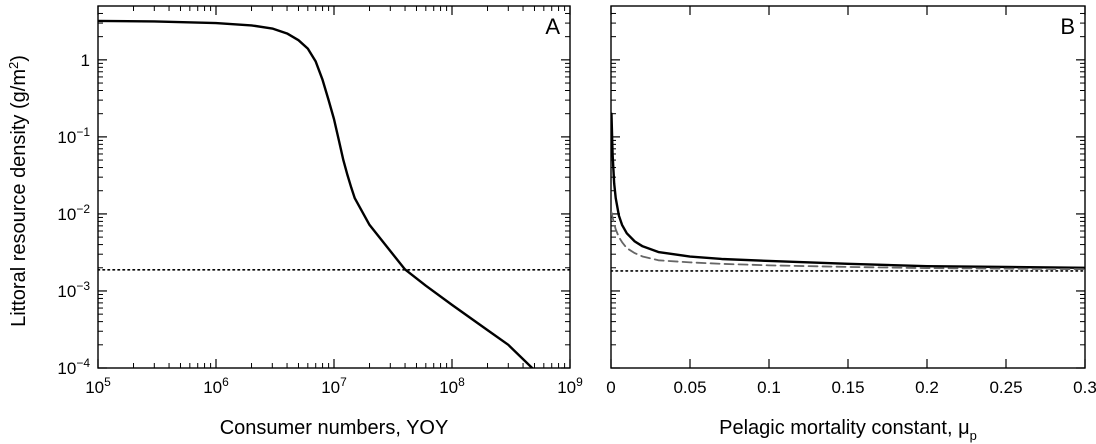 Image resolution: width=1096 pixels, height=444 pixels. What do you see at coordinates (73, 136) in the screenshot?
I see `y-tick-label-a: 10⁻¹` at bounding box center [73, 136].